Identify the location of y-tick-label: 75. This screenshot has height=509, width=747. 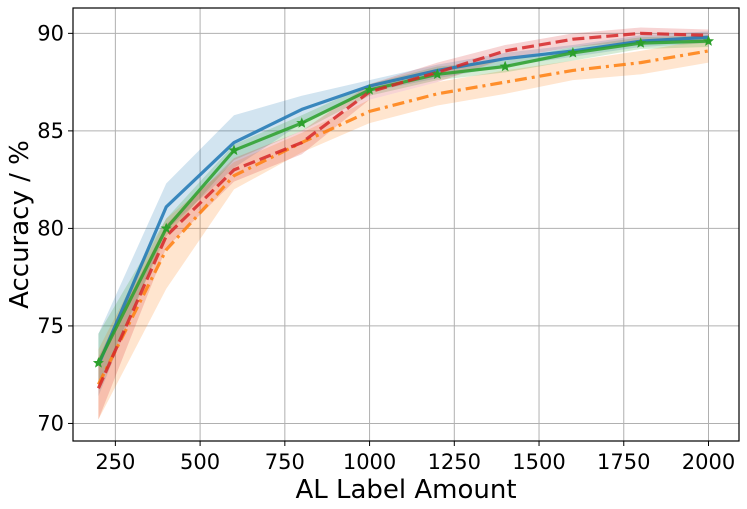
(50, 326).